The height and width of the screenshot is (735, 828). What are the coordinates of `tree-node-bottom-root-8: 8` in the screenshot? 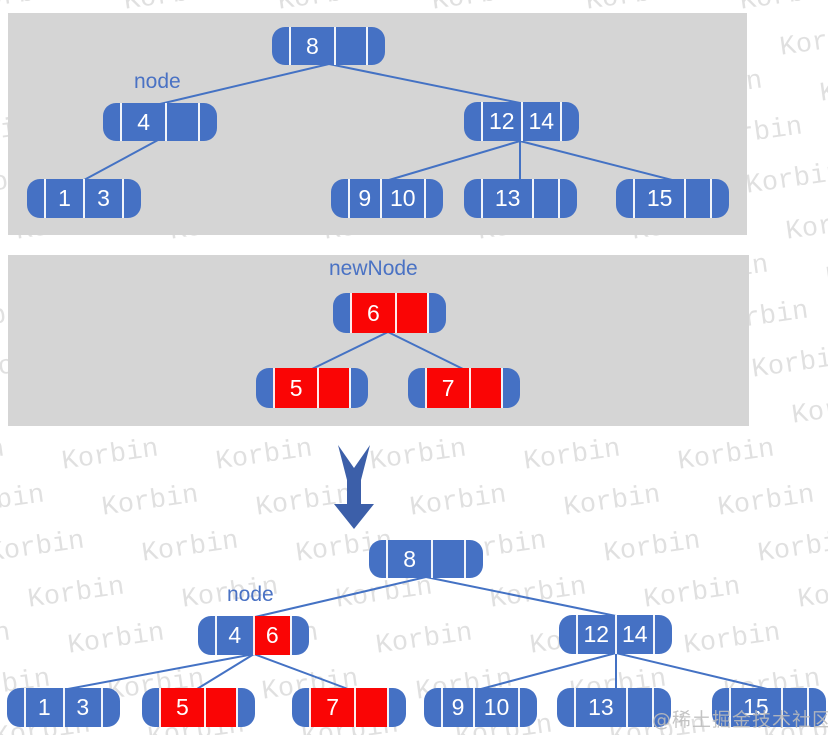 It's located at (426, 559).